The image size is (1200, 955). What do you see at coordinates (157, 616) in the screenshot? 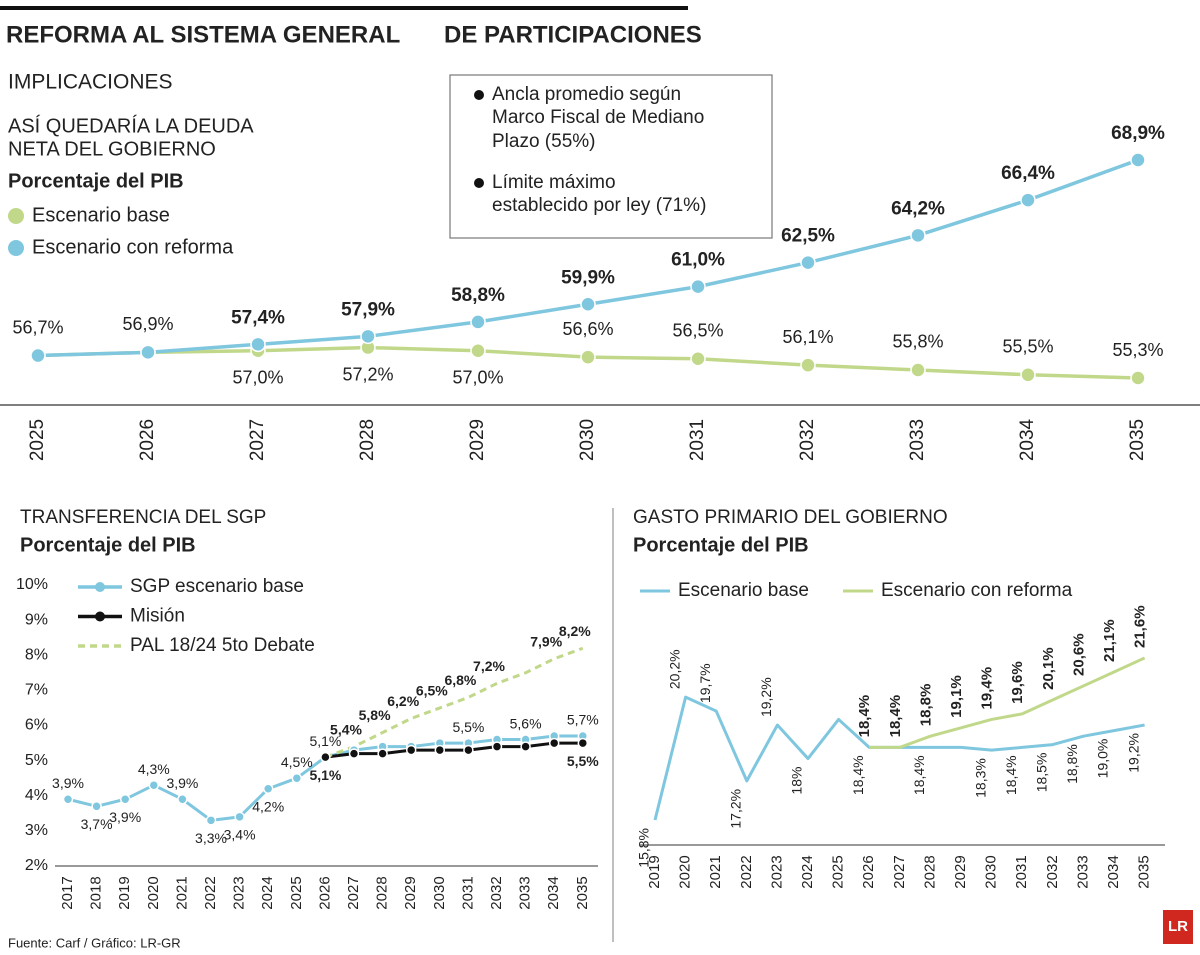
I see `legend-label: Misión` at bounding box center [157, 616].